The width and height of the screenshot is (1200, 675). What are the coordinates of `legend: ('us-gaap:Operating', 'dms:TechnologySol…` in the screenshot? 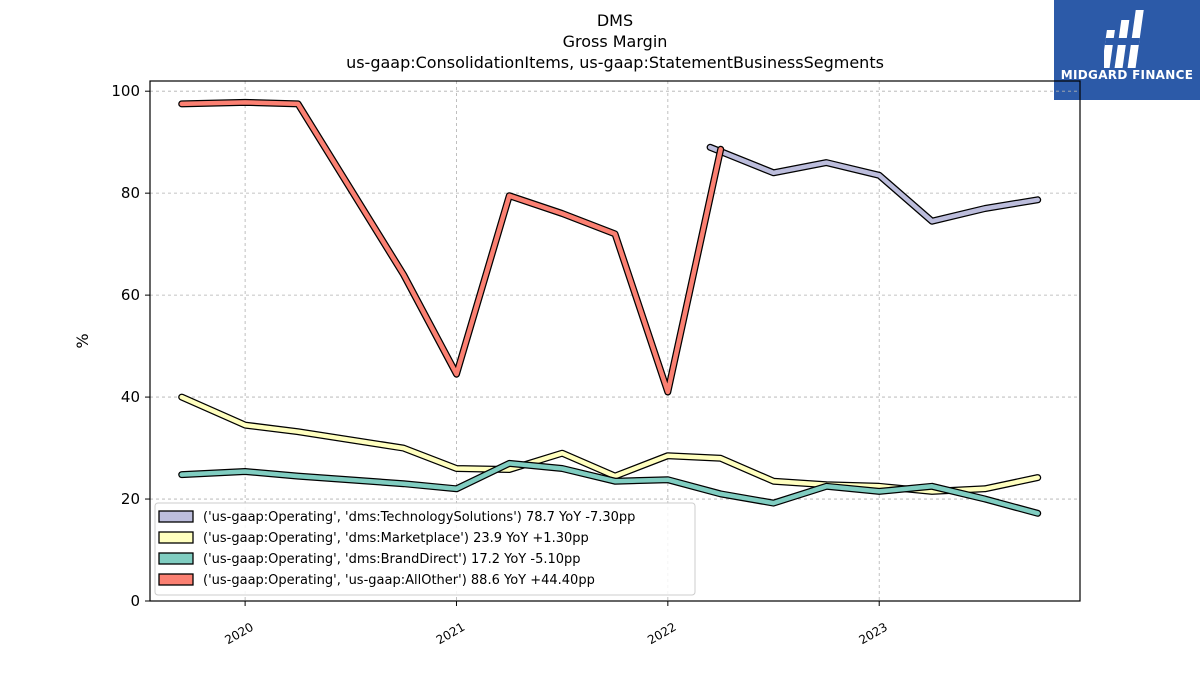 It's located at (425, 549).